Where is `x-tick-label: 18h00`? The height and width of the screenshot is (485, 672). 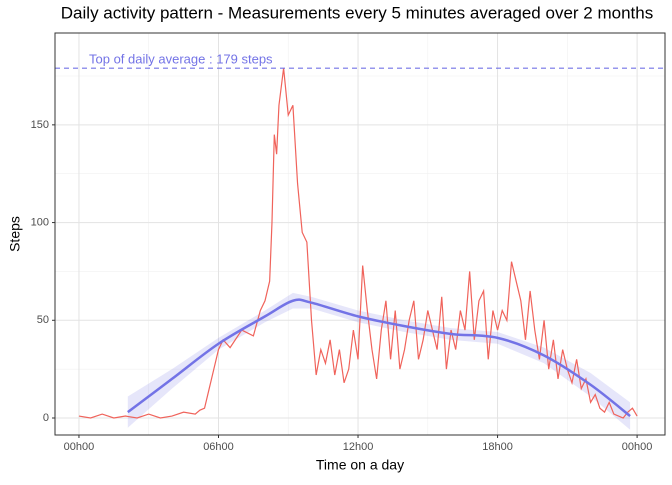
x-tick-label: 18h00 is located at coordinates (497, 447).